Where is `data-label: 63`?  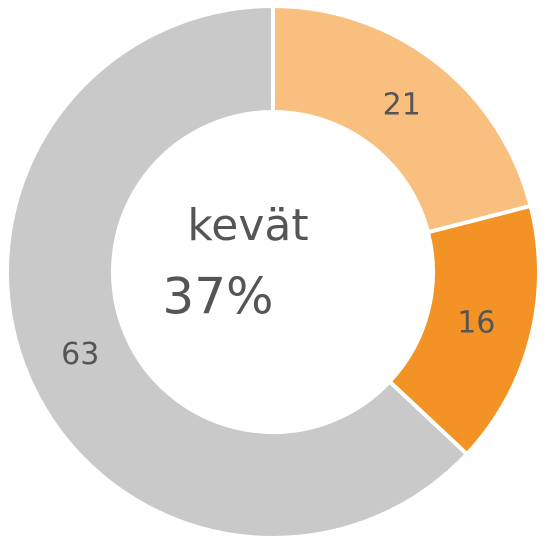
data-label: 63 is located at coordinates (80, 354).